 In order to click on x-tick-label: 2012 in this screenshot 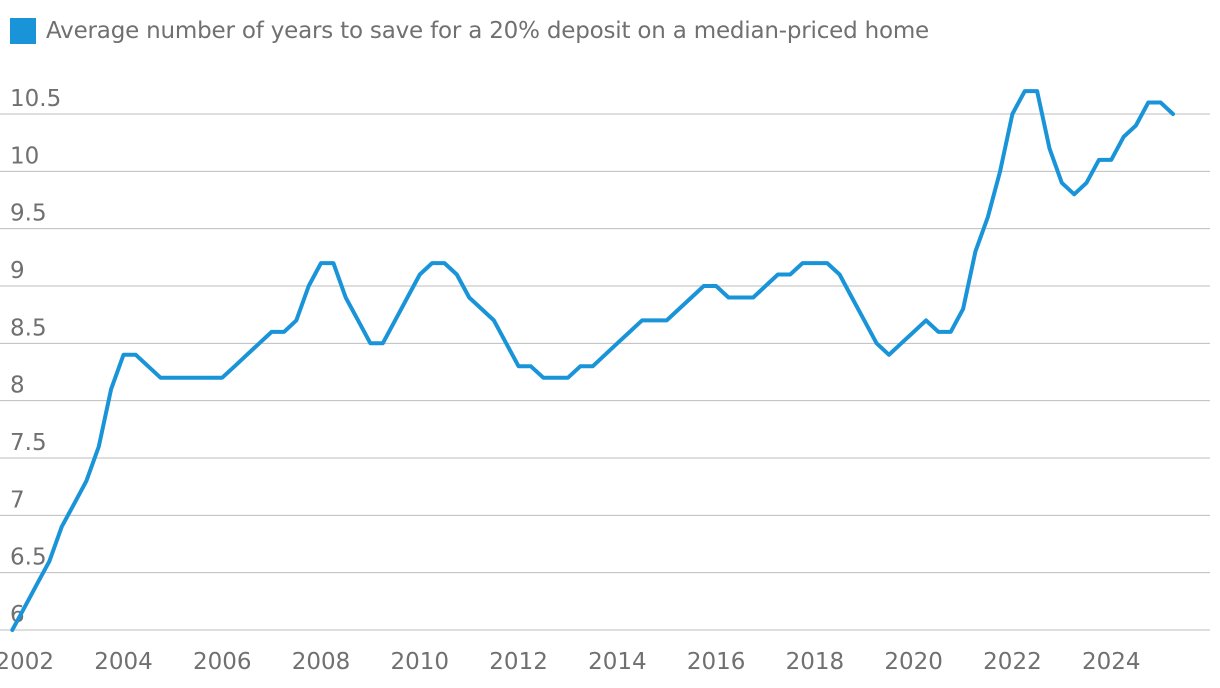, I will do `click(518, 662)`.